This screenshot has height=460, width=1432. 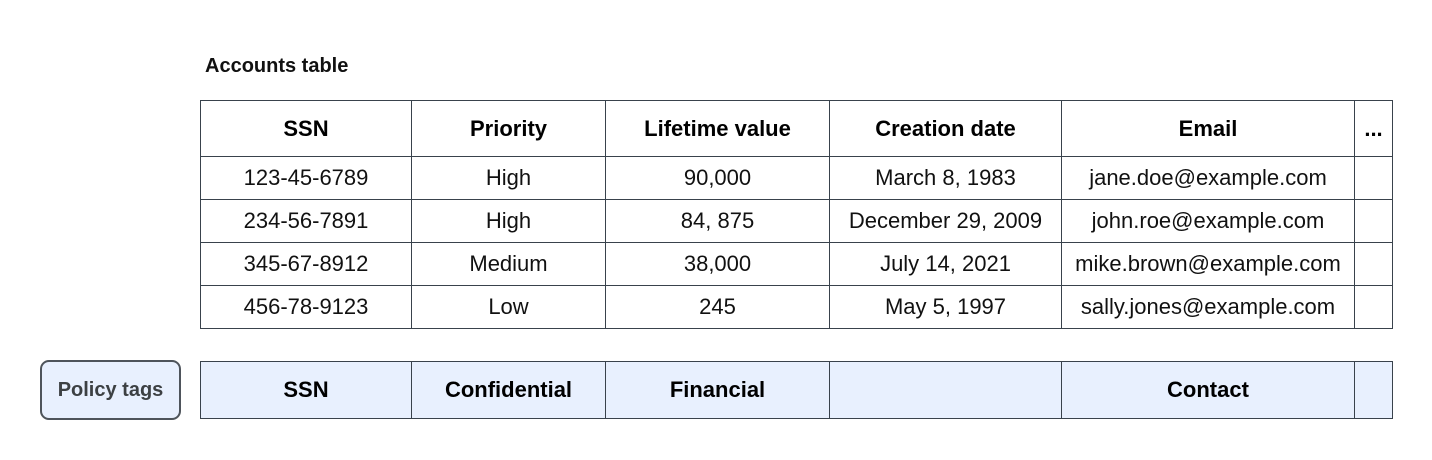 What do you see at coordinates (306, 221) in the screenshot?
I see `cell-ssn: 234-56-7891` at bounding box center [306, 221].